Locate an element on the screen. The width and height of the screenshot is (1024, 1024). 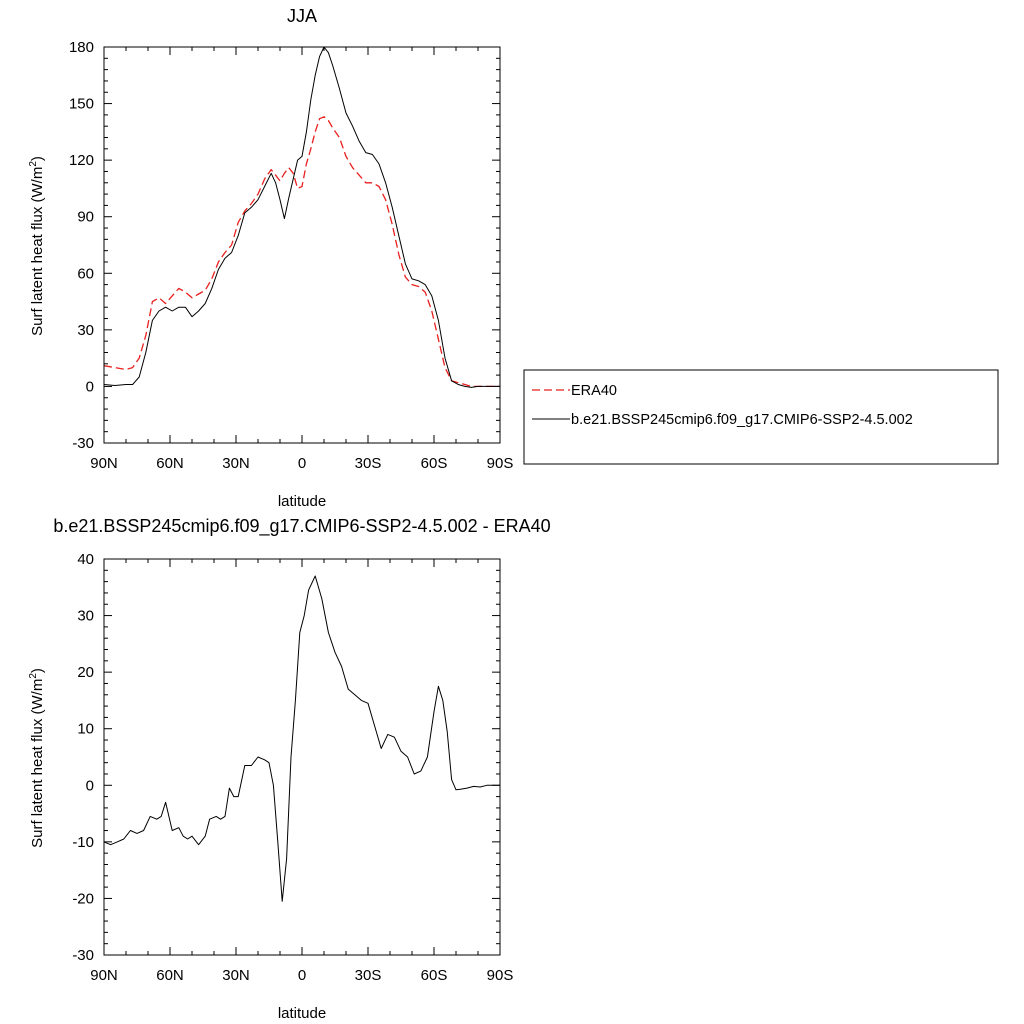
y-tick-label: 150 is located at coordinates (81, 104).